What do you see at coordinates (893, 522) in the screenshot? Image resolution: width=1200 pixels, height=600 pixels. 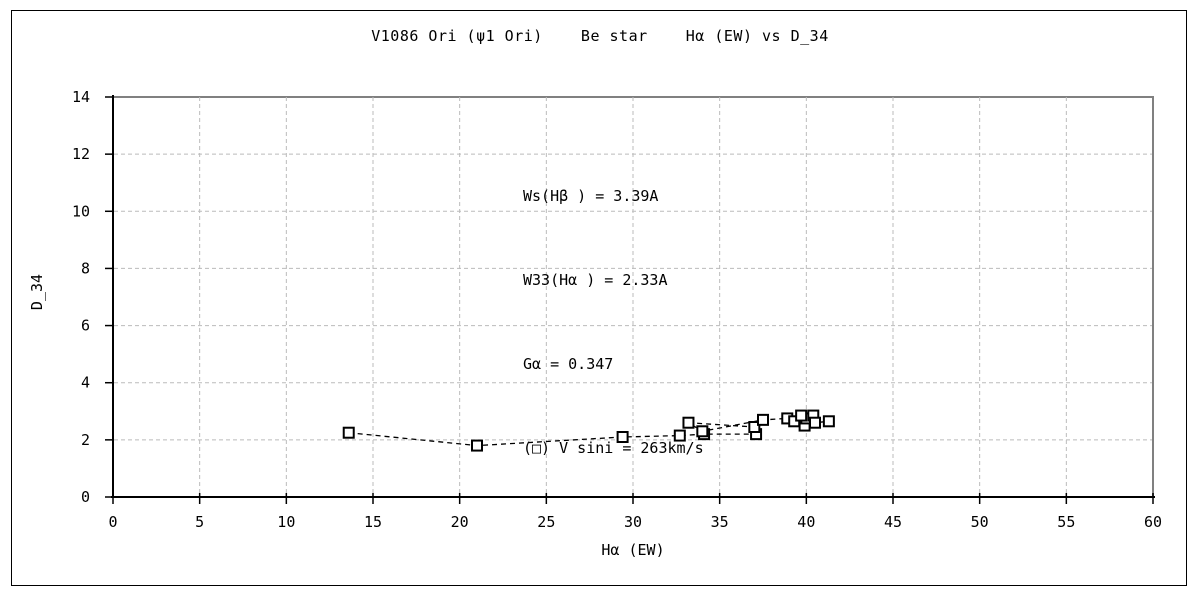 I see `x-tick-label: 45` at bounding box center [893, 522].